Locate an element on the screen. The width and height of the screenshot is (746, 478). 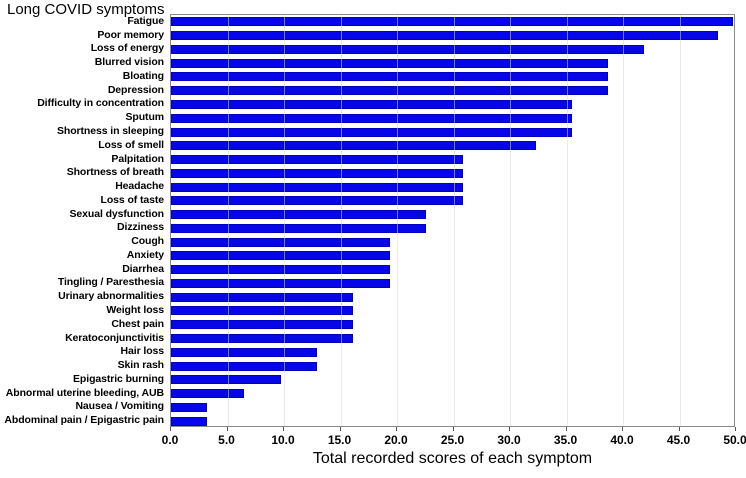
y-axis-label: Fatigue is located at coordinates (145, 20).